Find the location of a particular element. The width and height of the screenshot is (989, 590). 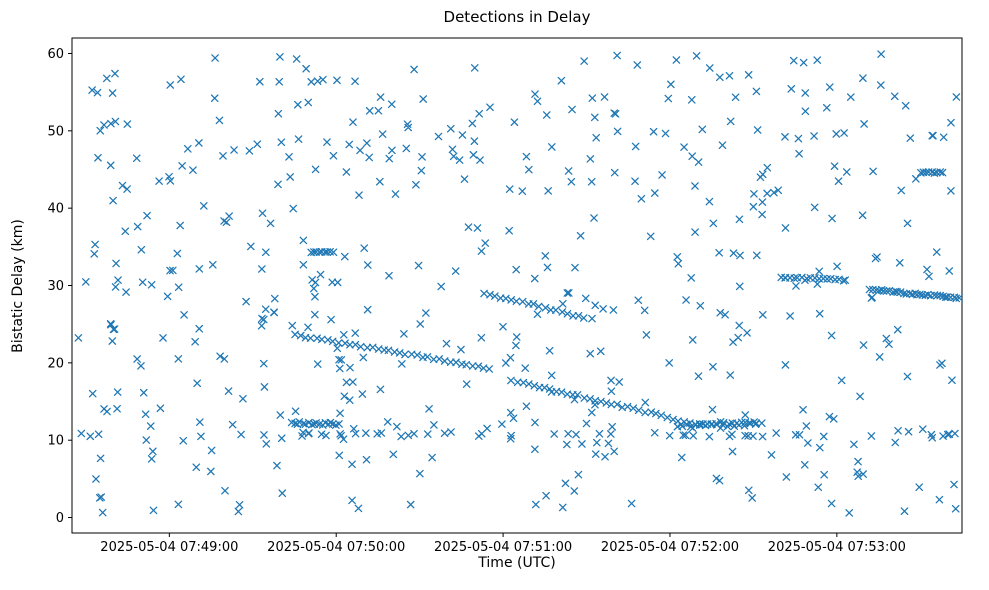

x-tick-label: 2025-05-04 07:52:00 is located at coordinates (670, 547).